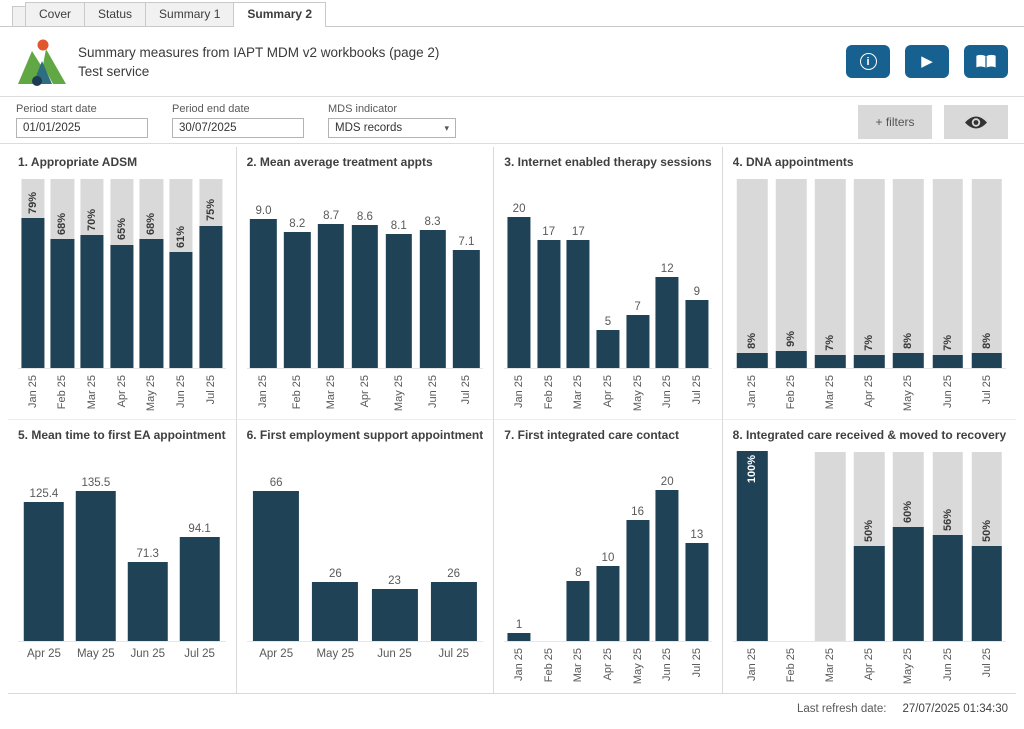 Image resolution: width=1024 pixels, height=729 pixels. Describe the element at coordinates (122, 547) in the screenshot. I see `chart-plot: 125.4 135.5 71.3 94.1` at that location.